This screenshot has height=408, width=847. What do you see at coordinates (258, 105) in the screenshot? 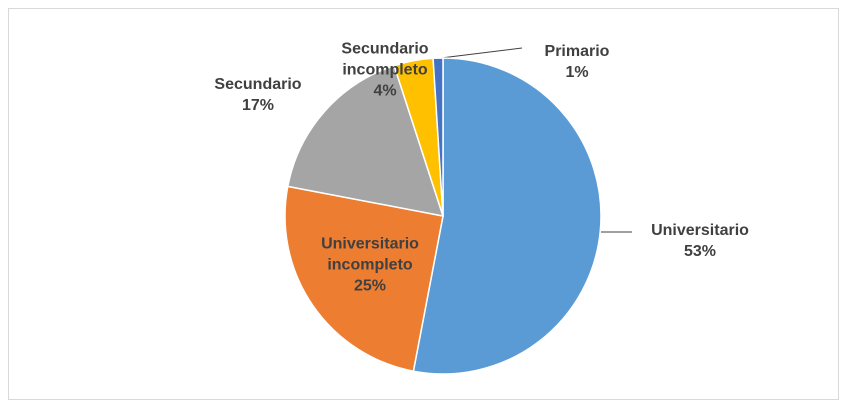
I see `value-label: 17%` at bounding box center [258, 105].